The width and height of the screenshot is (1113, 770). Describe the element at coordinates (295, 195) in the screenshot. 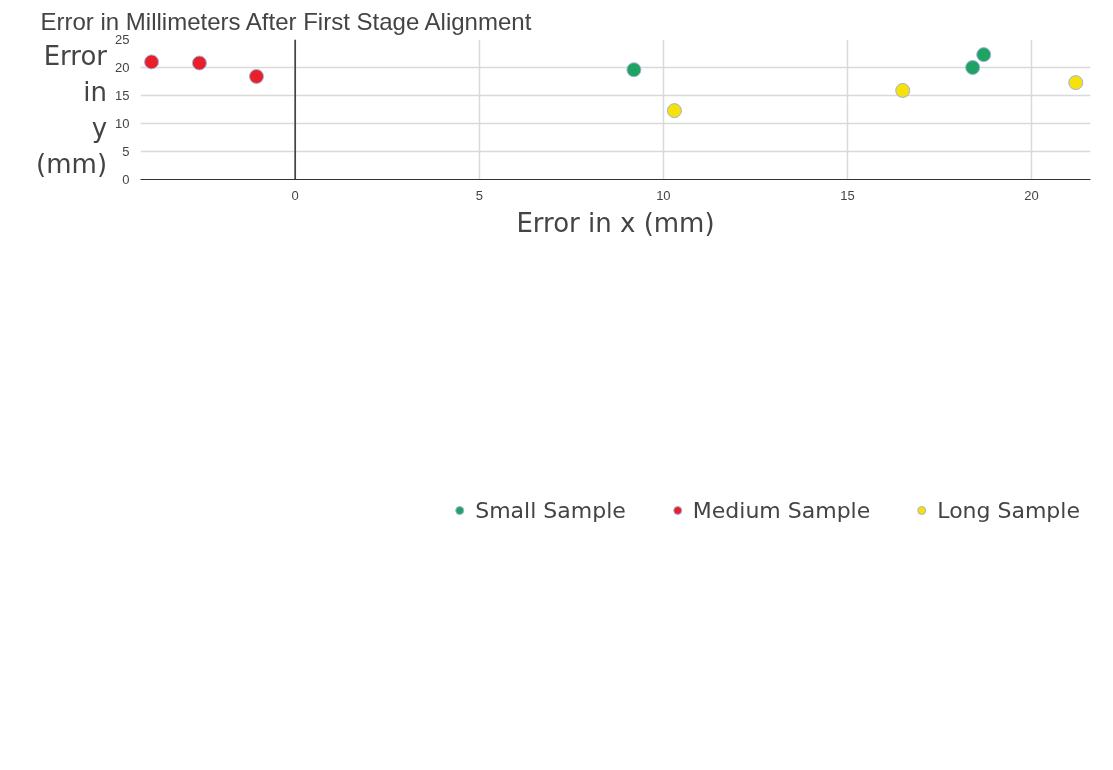

I see `x-tick-label: 0` at that location.